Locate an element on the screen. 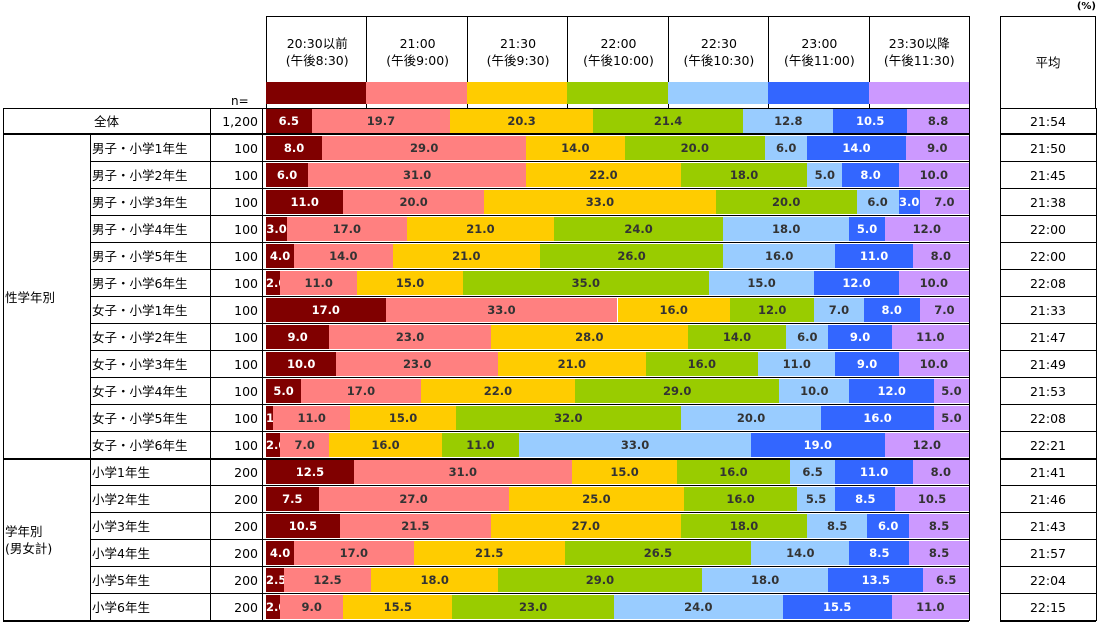  legend-header-1: 21:00 (午後9:00) is located at coordinates (417, 62).